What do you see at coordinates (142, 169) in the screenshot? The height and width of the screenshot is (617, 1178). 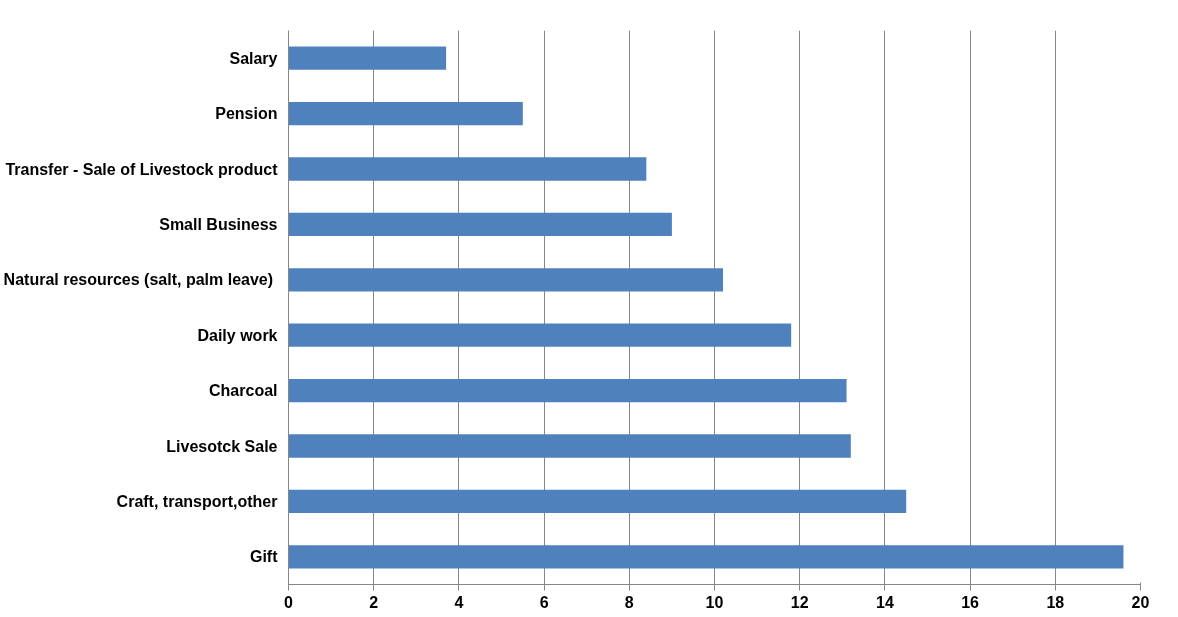 I see `y-tick-label: Transfer - Sale of Livestock product` at bounding box center [142, 169].